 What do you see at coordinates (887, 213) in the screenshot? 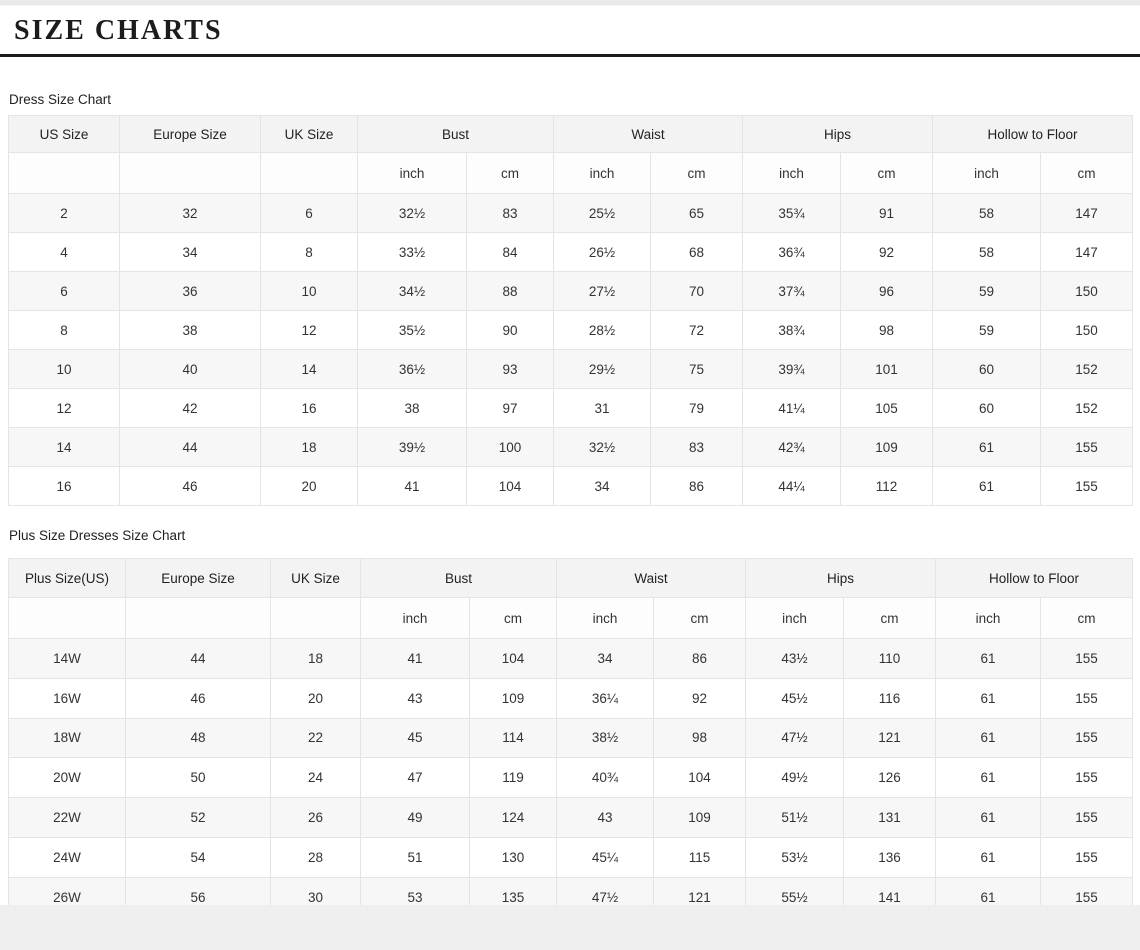
I see `table-cell: 91` at bounding box center [887, 213].